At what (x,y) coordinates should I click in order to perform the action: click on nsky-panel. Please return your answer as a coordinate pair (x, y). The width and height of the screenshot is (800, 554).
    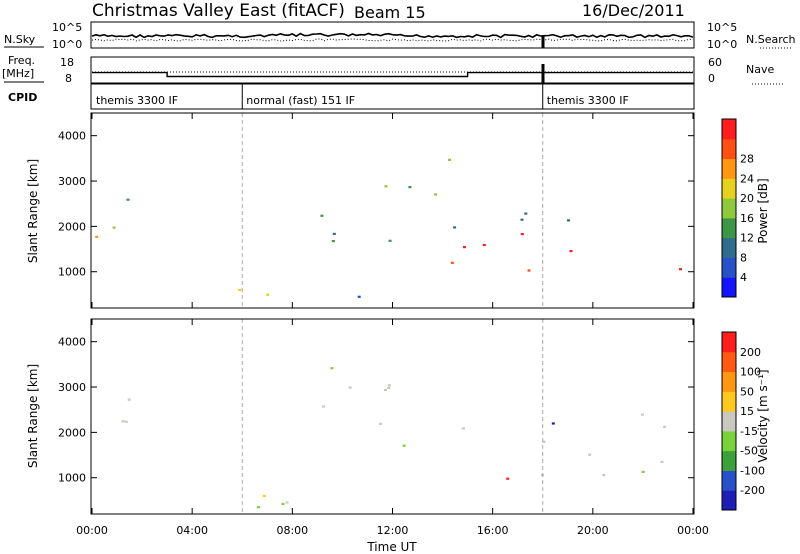
    Looking at the image, I should click on (392, 35).